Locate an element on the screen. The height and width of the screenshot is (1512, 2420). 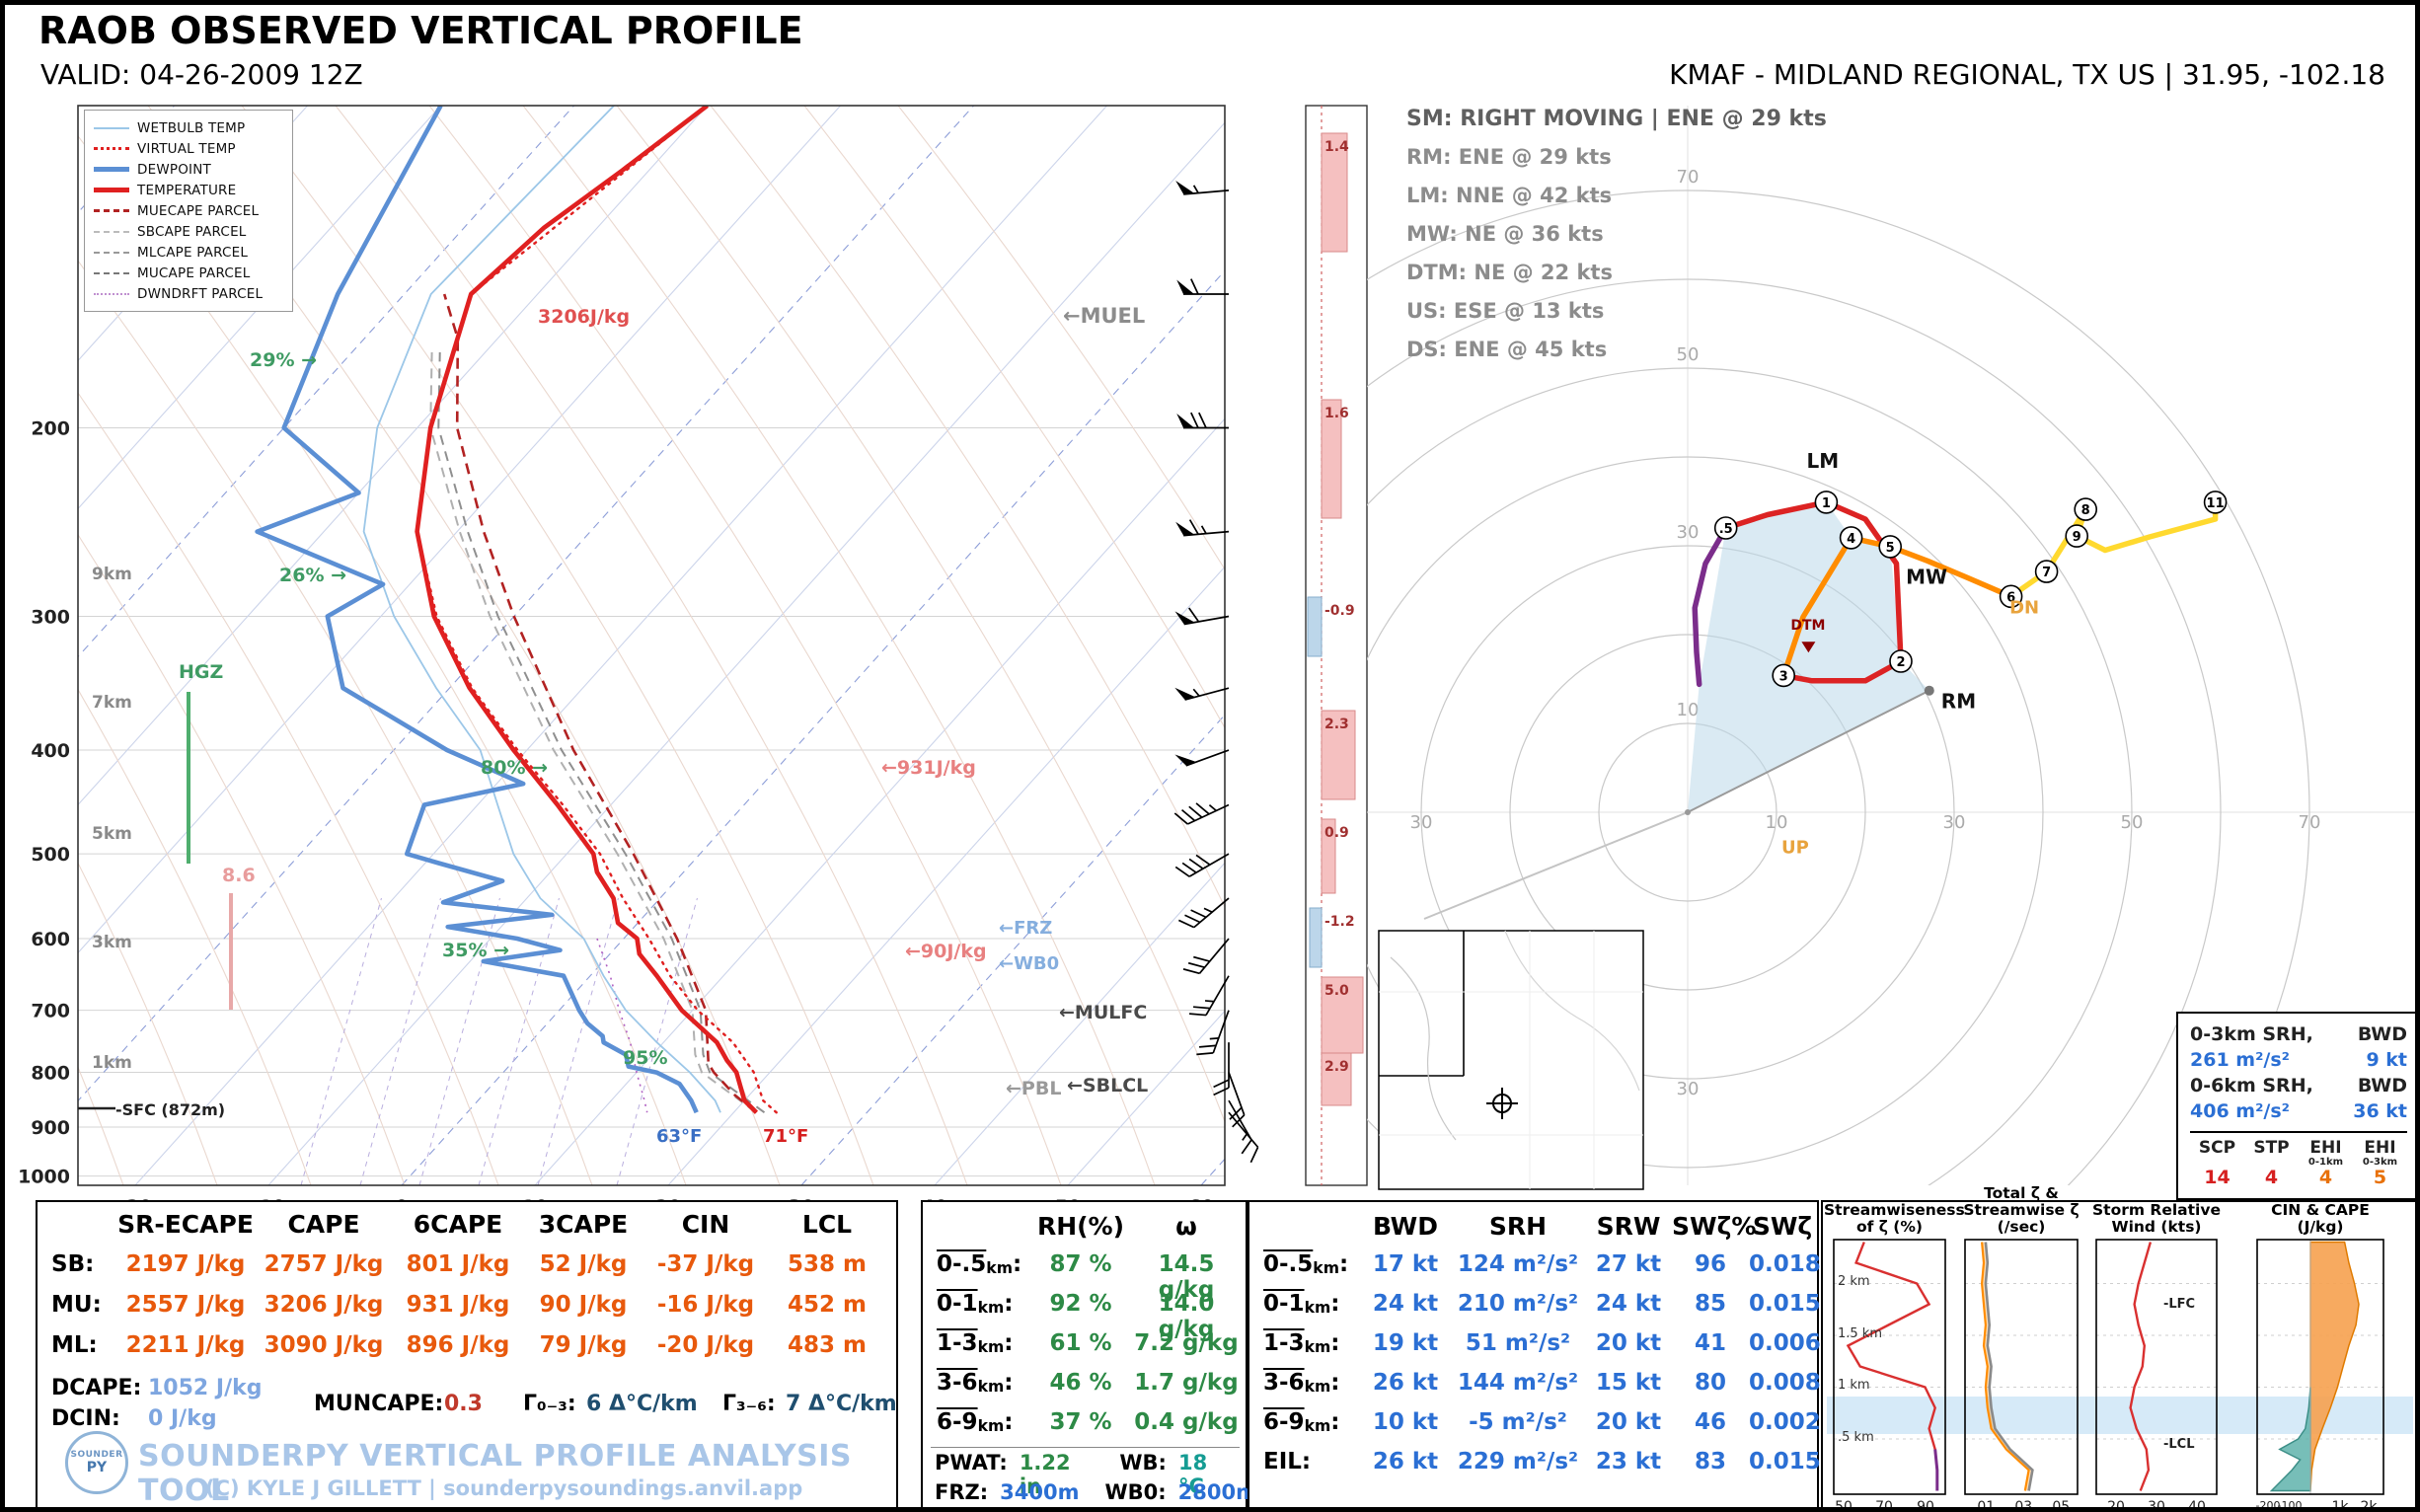
skewt-annotation: 35% → is located at coordinates (475, 951).